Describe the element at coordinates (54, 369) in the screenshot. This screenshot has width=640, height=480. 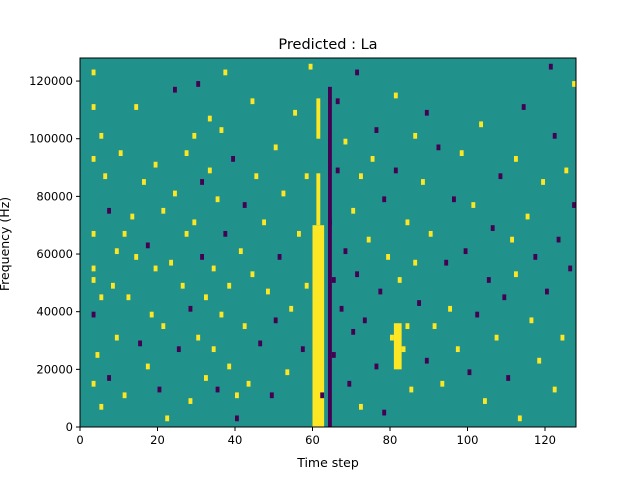
I see `y-tick-label: 20000` at that location.